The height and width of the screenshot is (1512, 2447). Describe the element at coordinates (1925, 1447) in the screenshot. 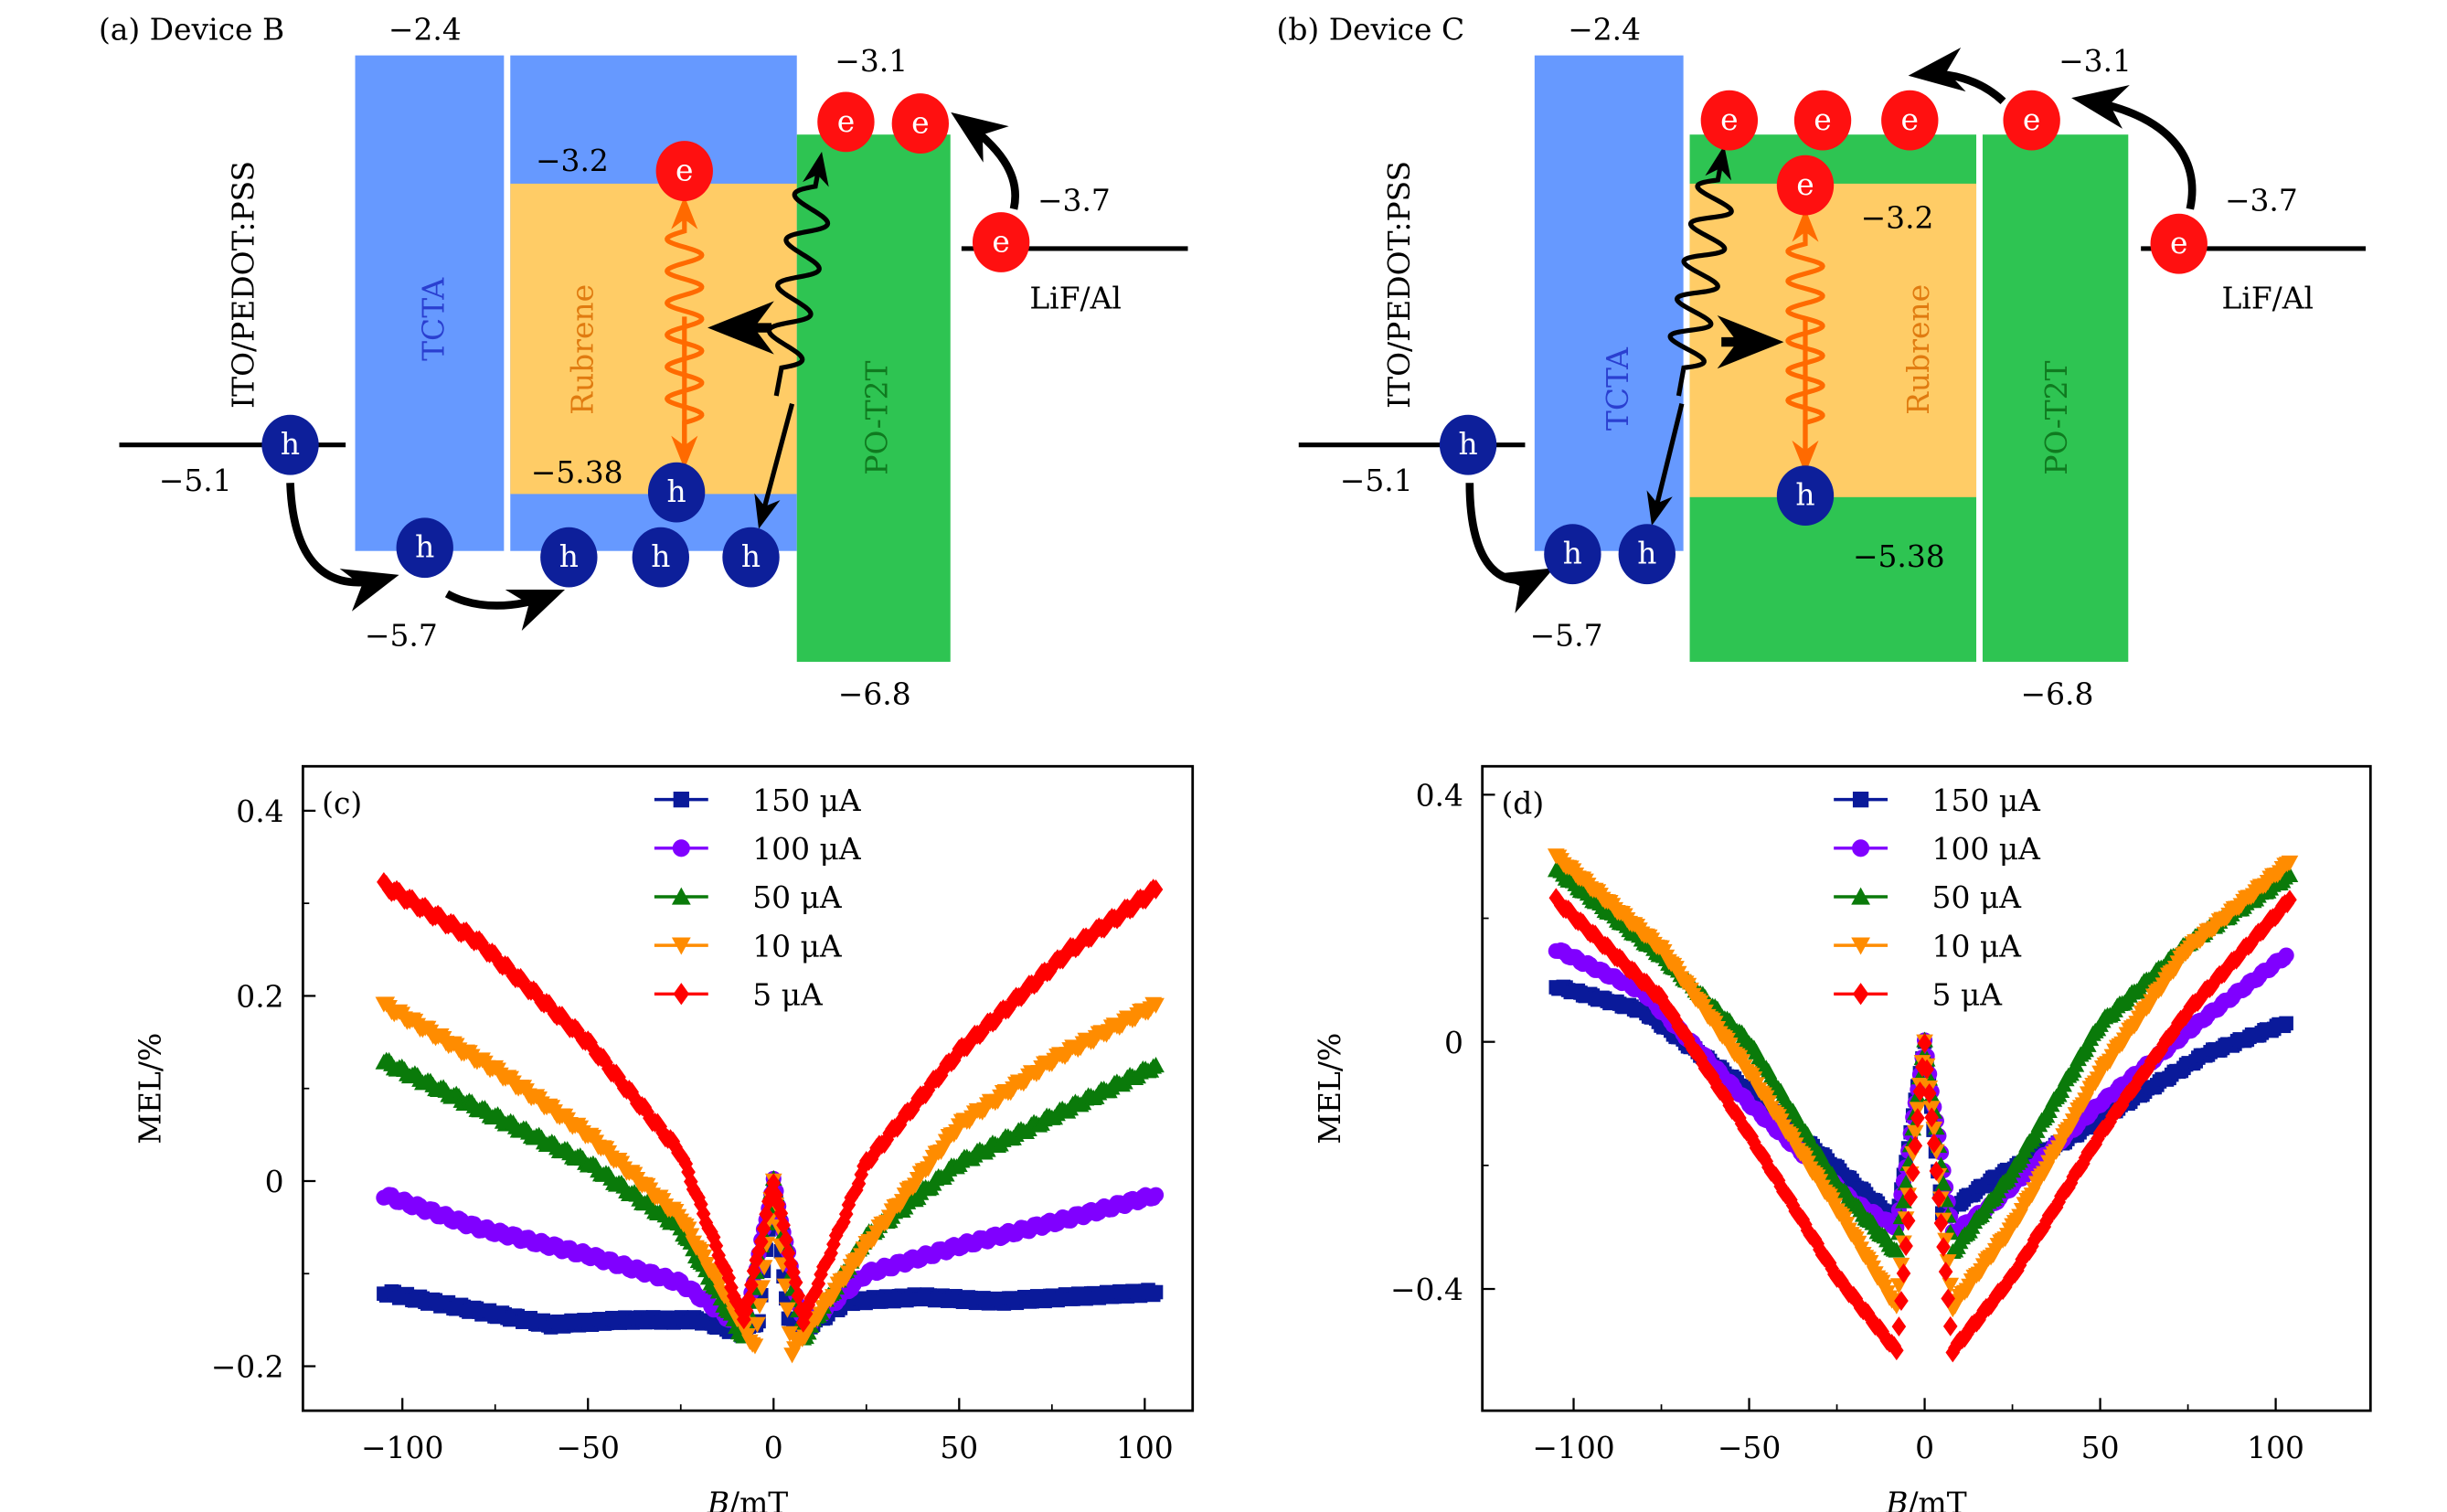

I see `x-tick-label: 0` at that location.